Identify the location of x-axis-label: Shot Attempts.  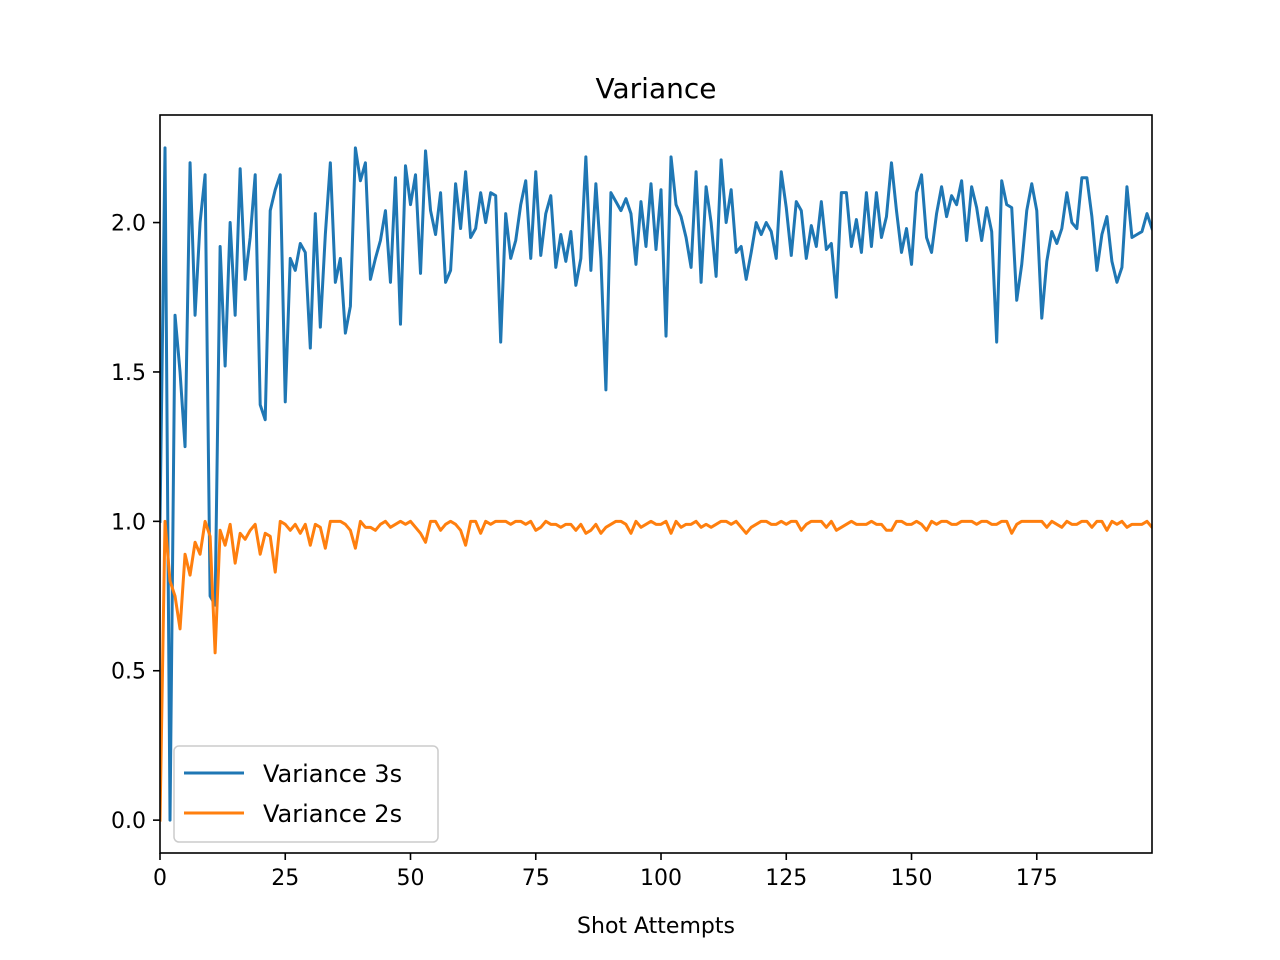
(656, 926).